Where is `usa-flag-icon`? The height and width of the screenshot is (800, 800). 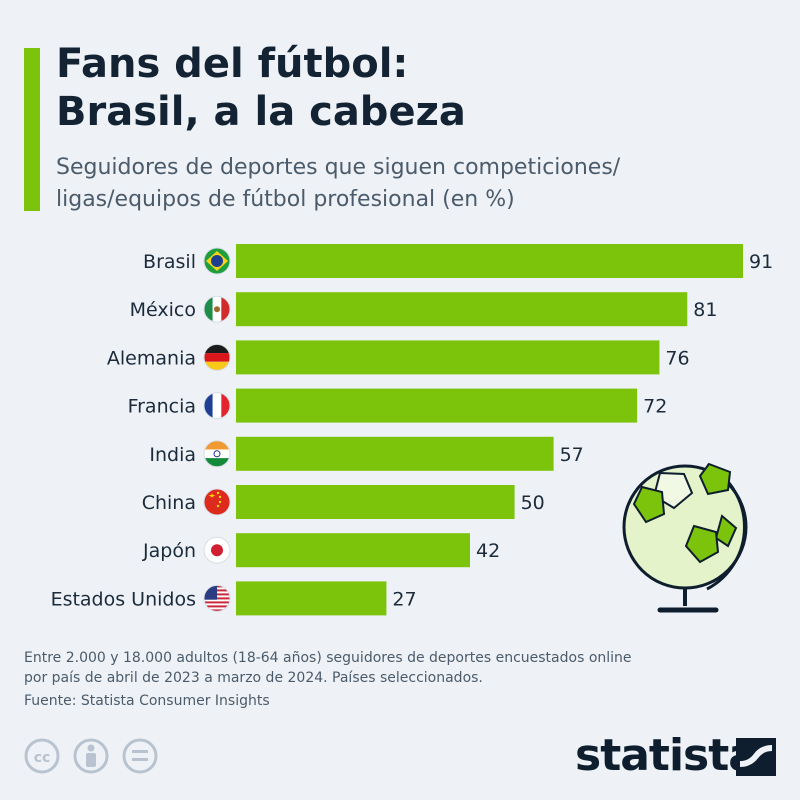
usa-flag-icon is located at coordinates (217, 598).